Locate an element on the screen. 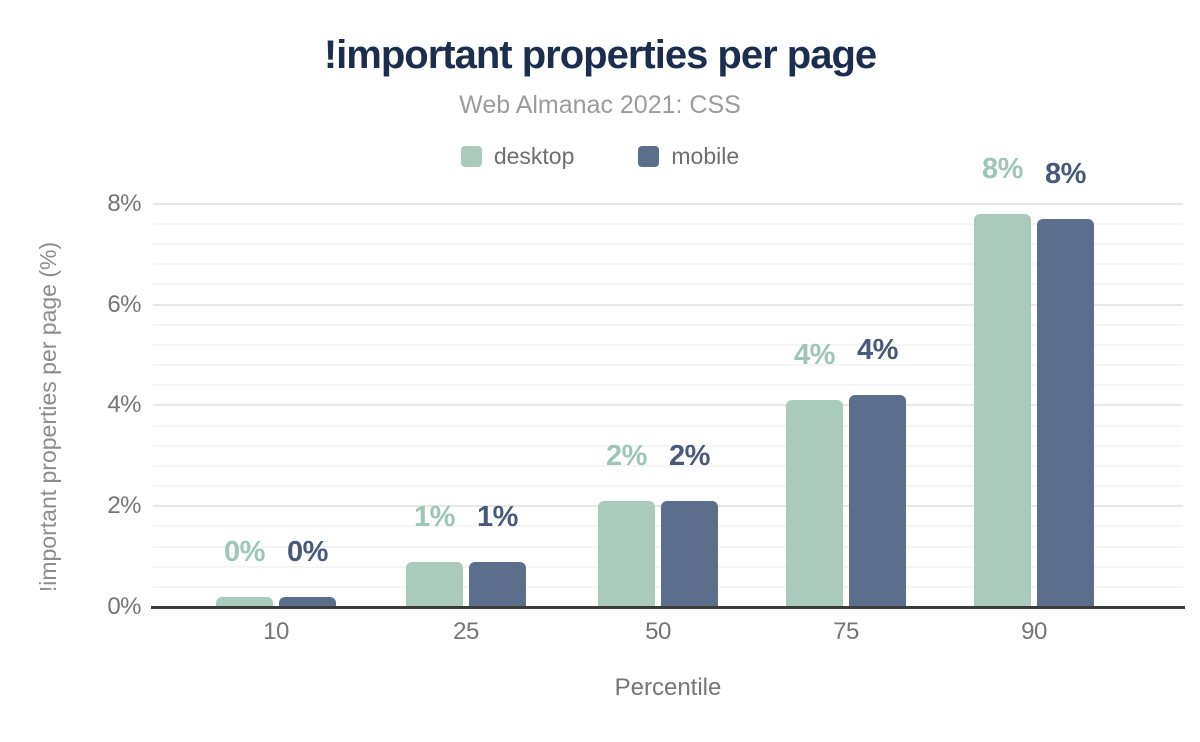 The image size is (1200, 742). value-label-desktop-p90: 8% is located at coordinates (1002, 168).